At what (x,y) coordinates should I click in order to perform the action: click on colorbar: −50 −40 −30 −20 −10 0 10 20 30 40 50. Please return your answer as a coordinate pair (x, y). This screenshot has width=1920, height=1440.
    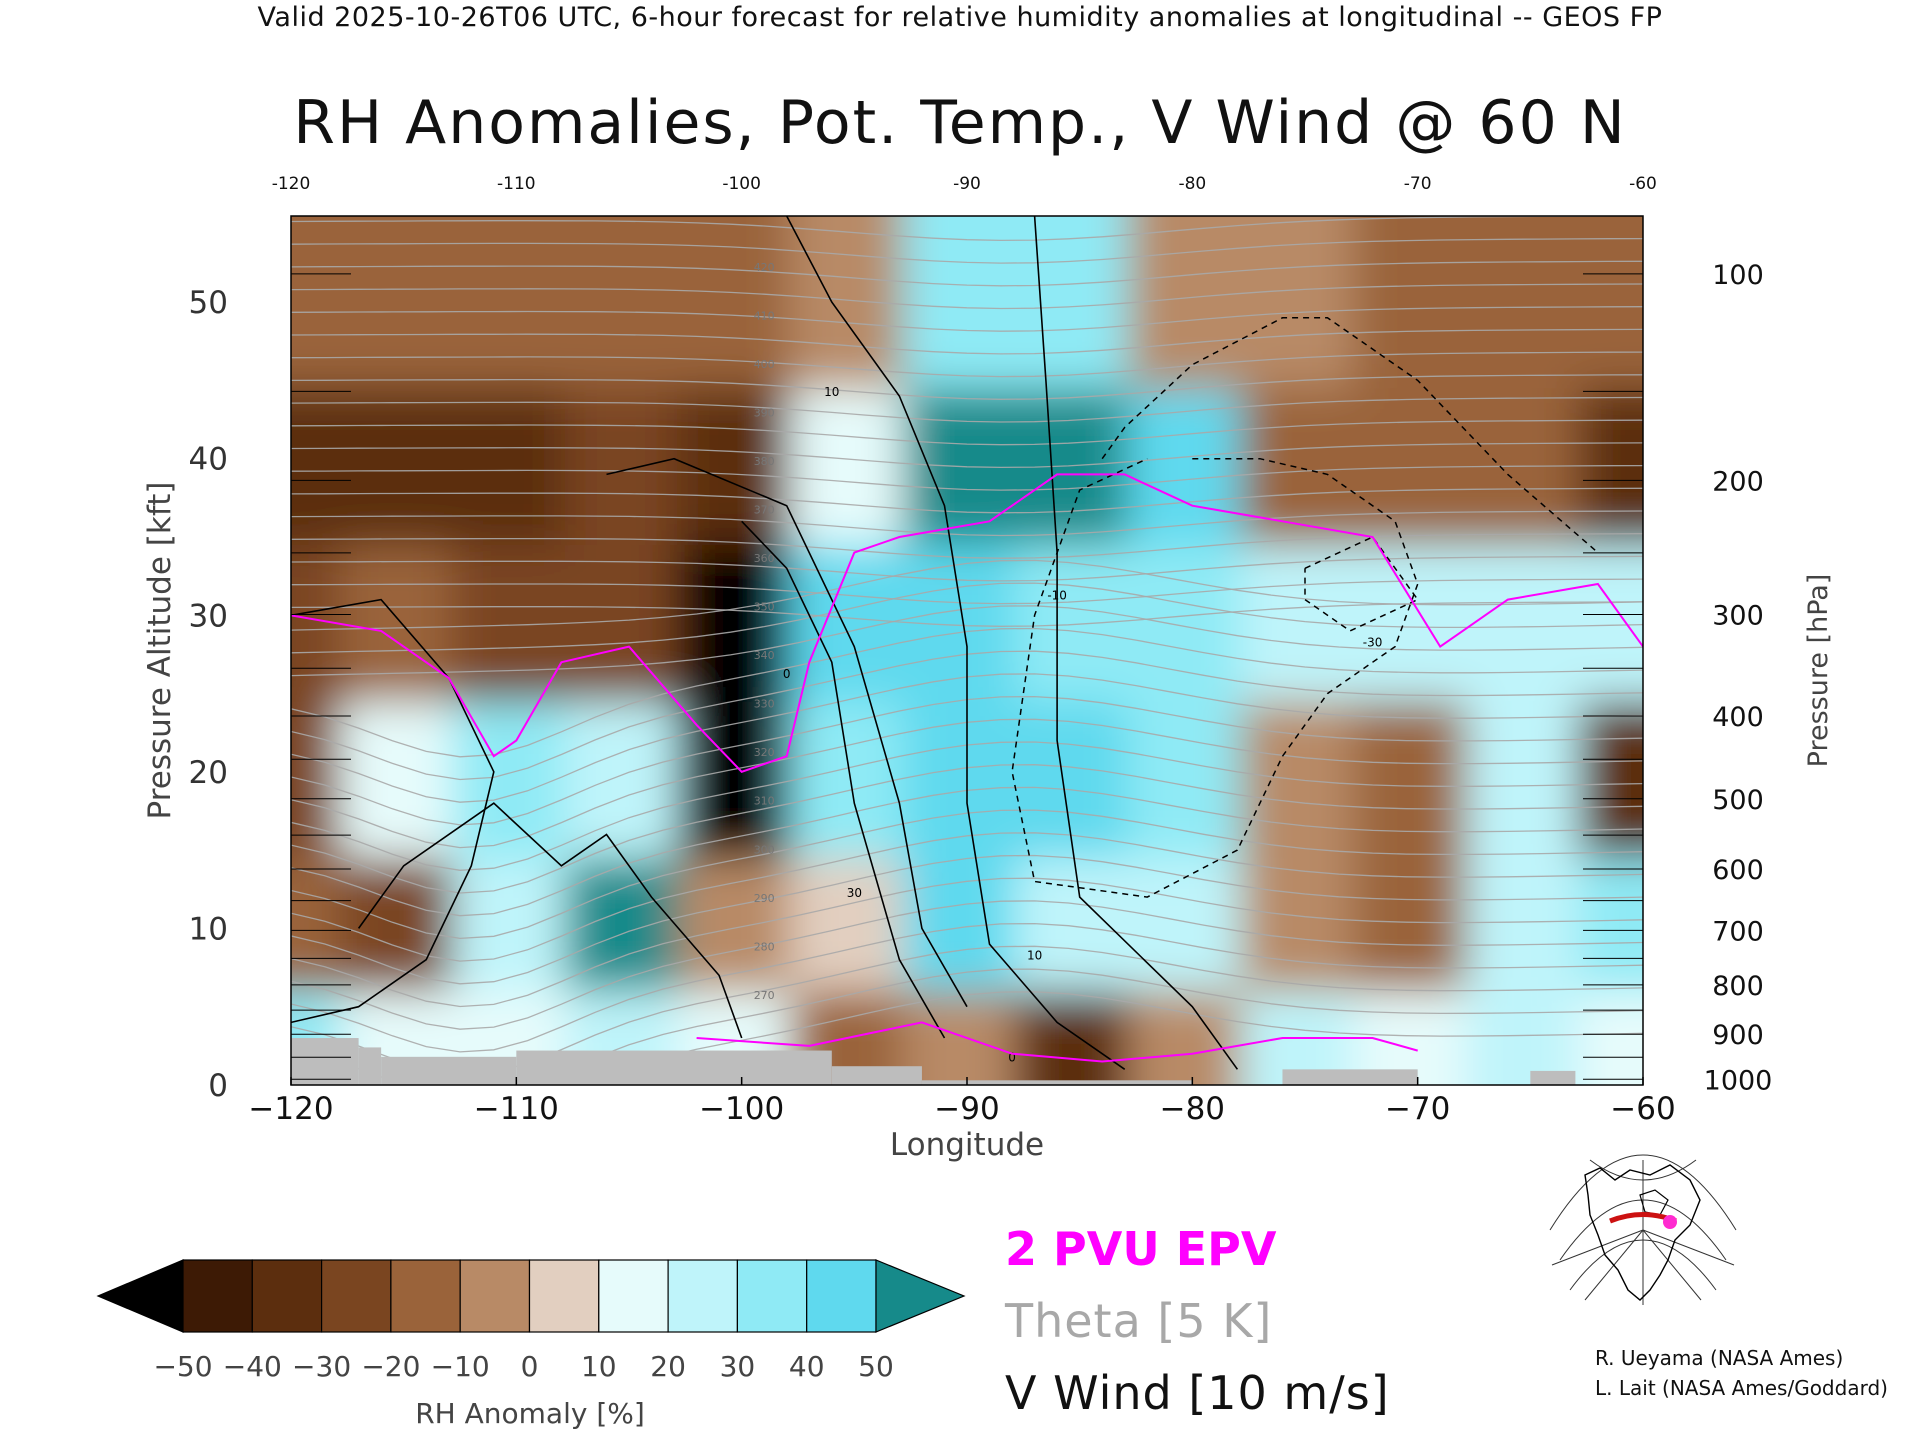
    Looking at the image, I should click on (531, 1321).